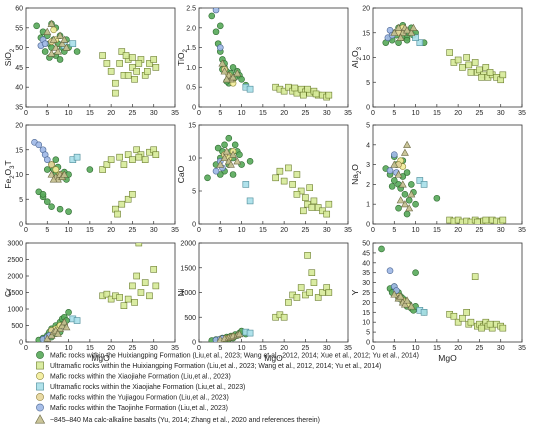 The height and width of the screenshot is (448, 550). Describe the element at coordinates (19, 48) in the screenshot. I see `y-tick-label: 50` at that location.